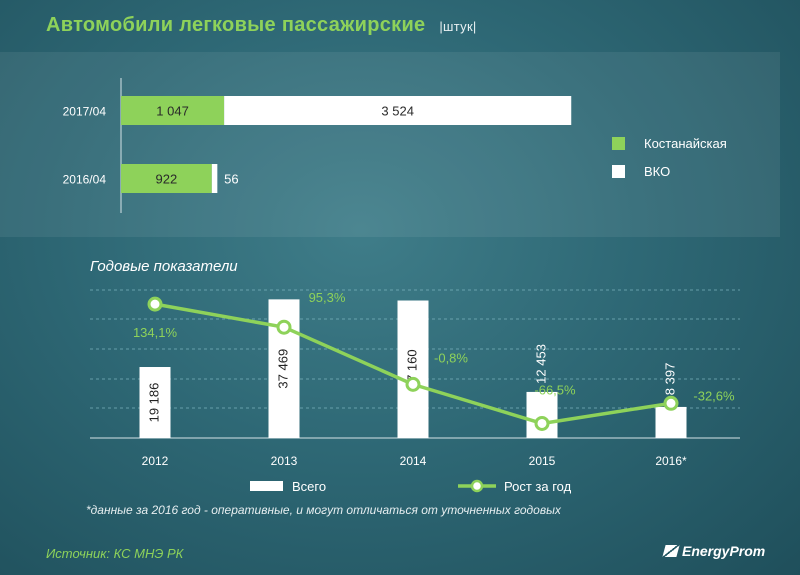 The image size is (800, 575). Describe the element at coordinates (155, 461) in the screenshot. I see `x-tick-label: 2012` at that location.